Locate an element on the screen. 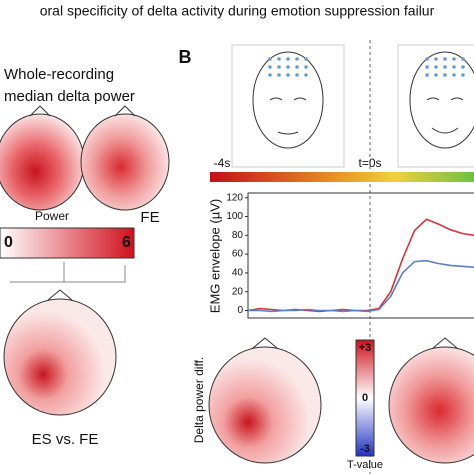 The image size is (474, 474). y-tick-label: 40 is located at coordinates (238, 273).